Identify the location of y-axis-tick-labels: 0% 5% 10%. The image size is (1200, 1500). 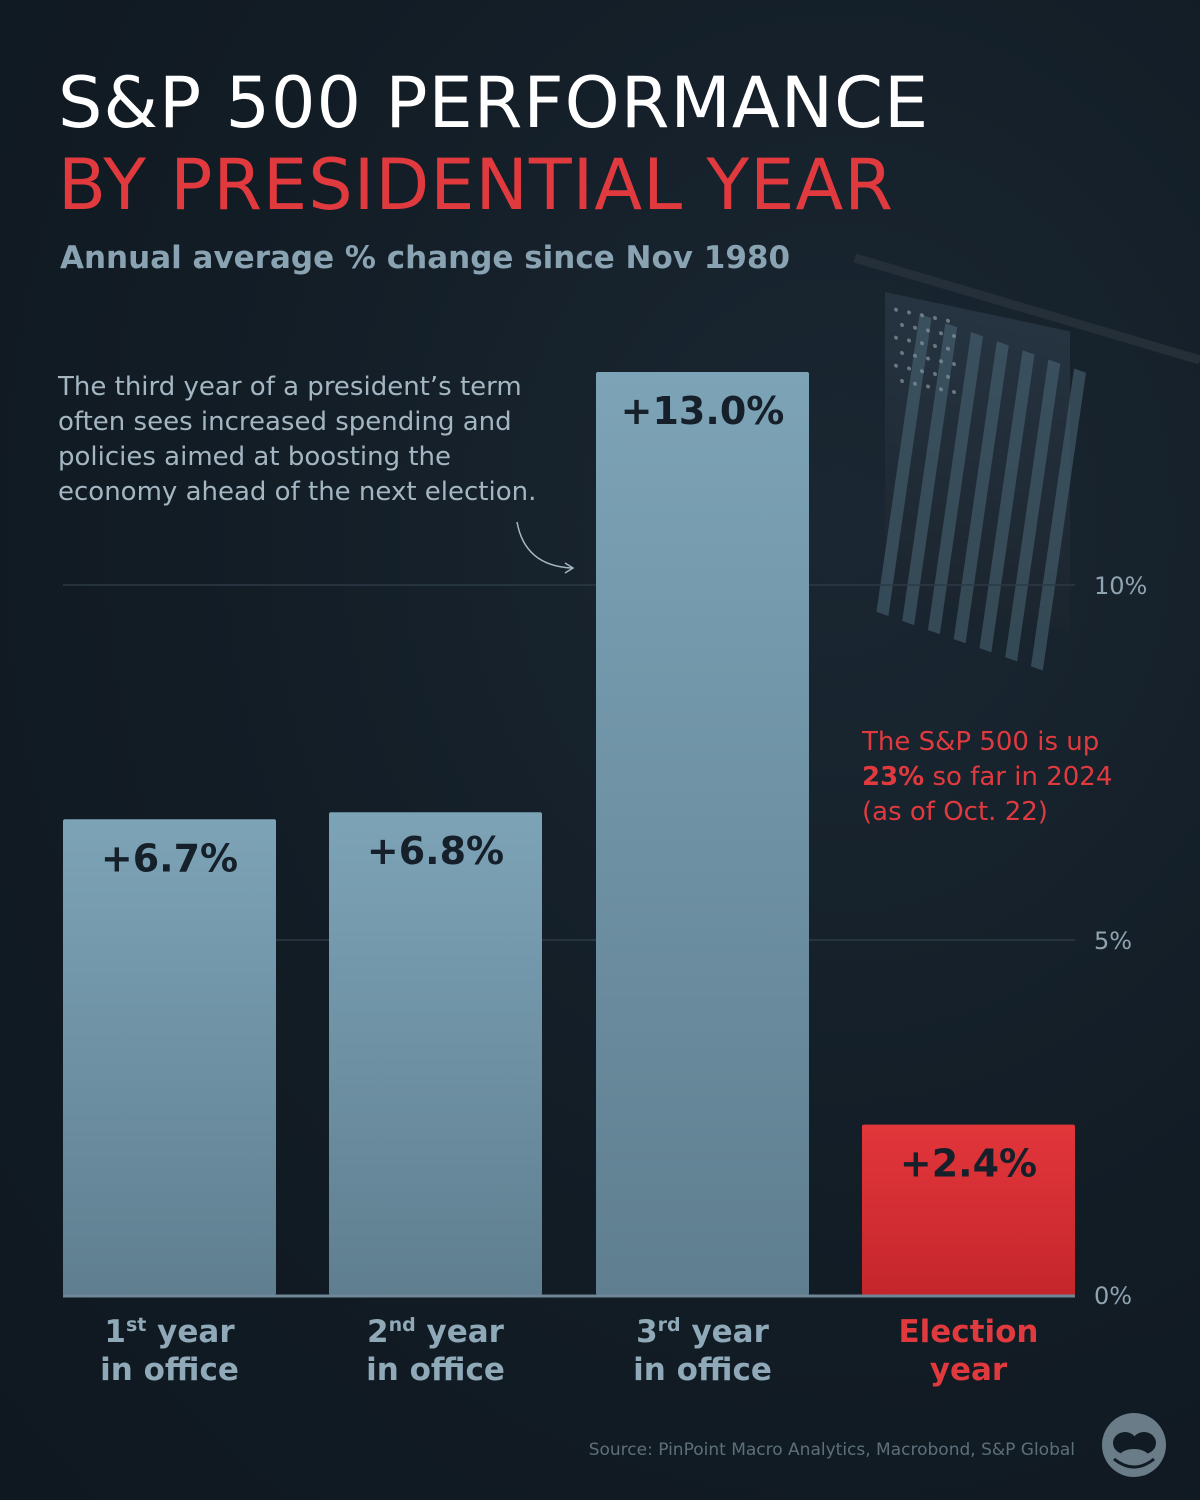
(1120, 941).